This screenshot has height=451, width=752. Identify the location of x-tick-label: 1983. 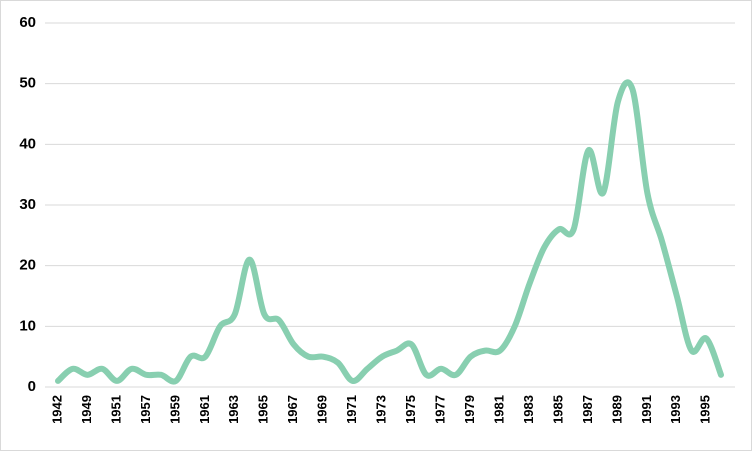
(528, 409).